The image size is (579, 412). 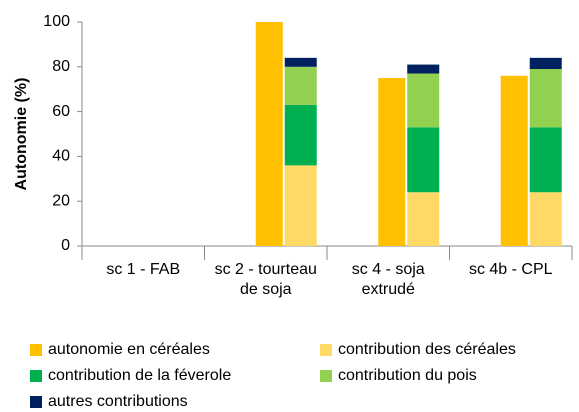 I want to click on x-tick-label: sc 2 - tourteau de soja, so click(x=265, y=279).